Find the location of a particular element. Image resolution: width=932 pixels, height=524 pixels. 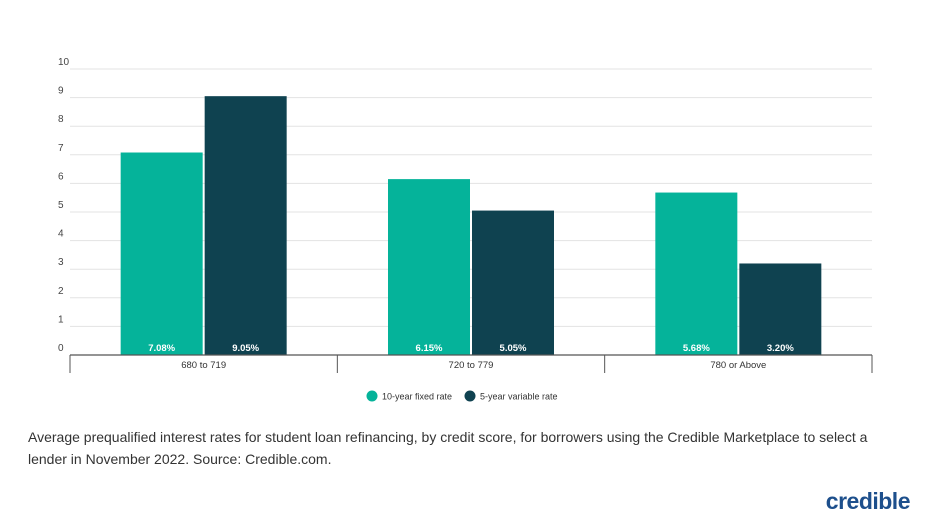

y-tick-label: 10 is located at coordinates (64, 62).